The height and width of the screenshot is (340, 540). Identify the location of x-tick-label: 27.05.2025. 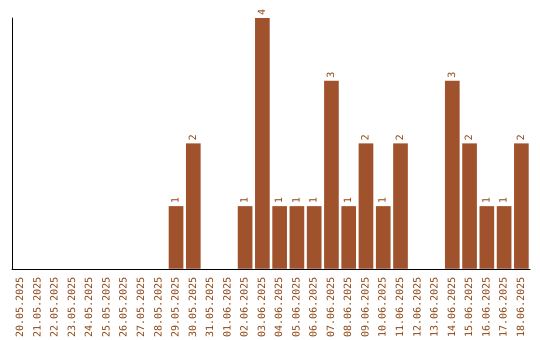
(141, 307).